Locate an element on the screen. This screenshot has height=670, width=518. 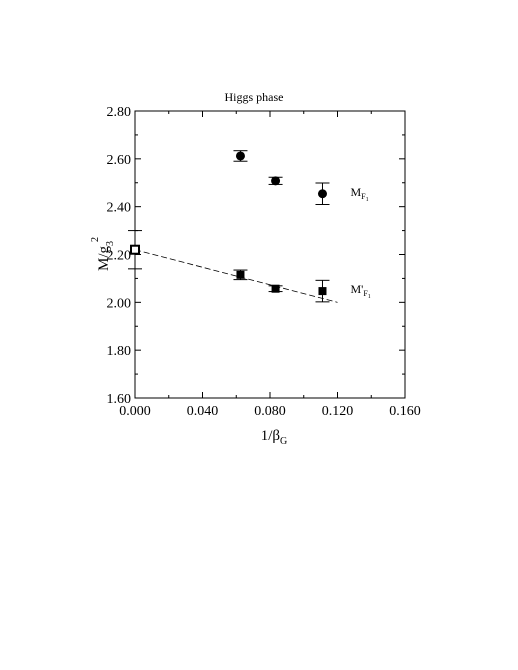
fit-line is located at coordinates (236, 276).